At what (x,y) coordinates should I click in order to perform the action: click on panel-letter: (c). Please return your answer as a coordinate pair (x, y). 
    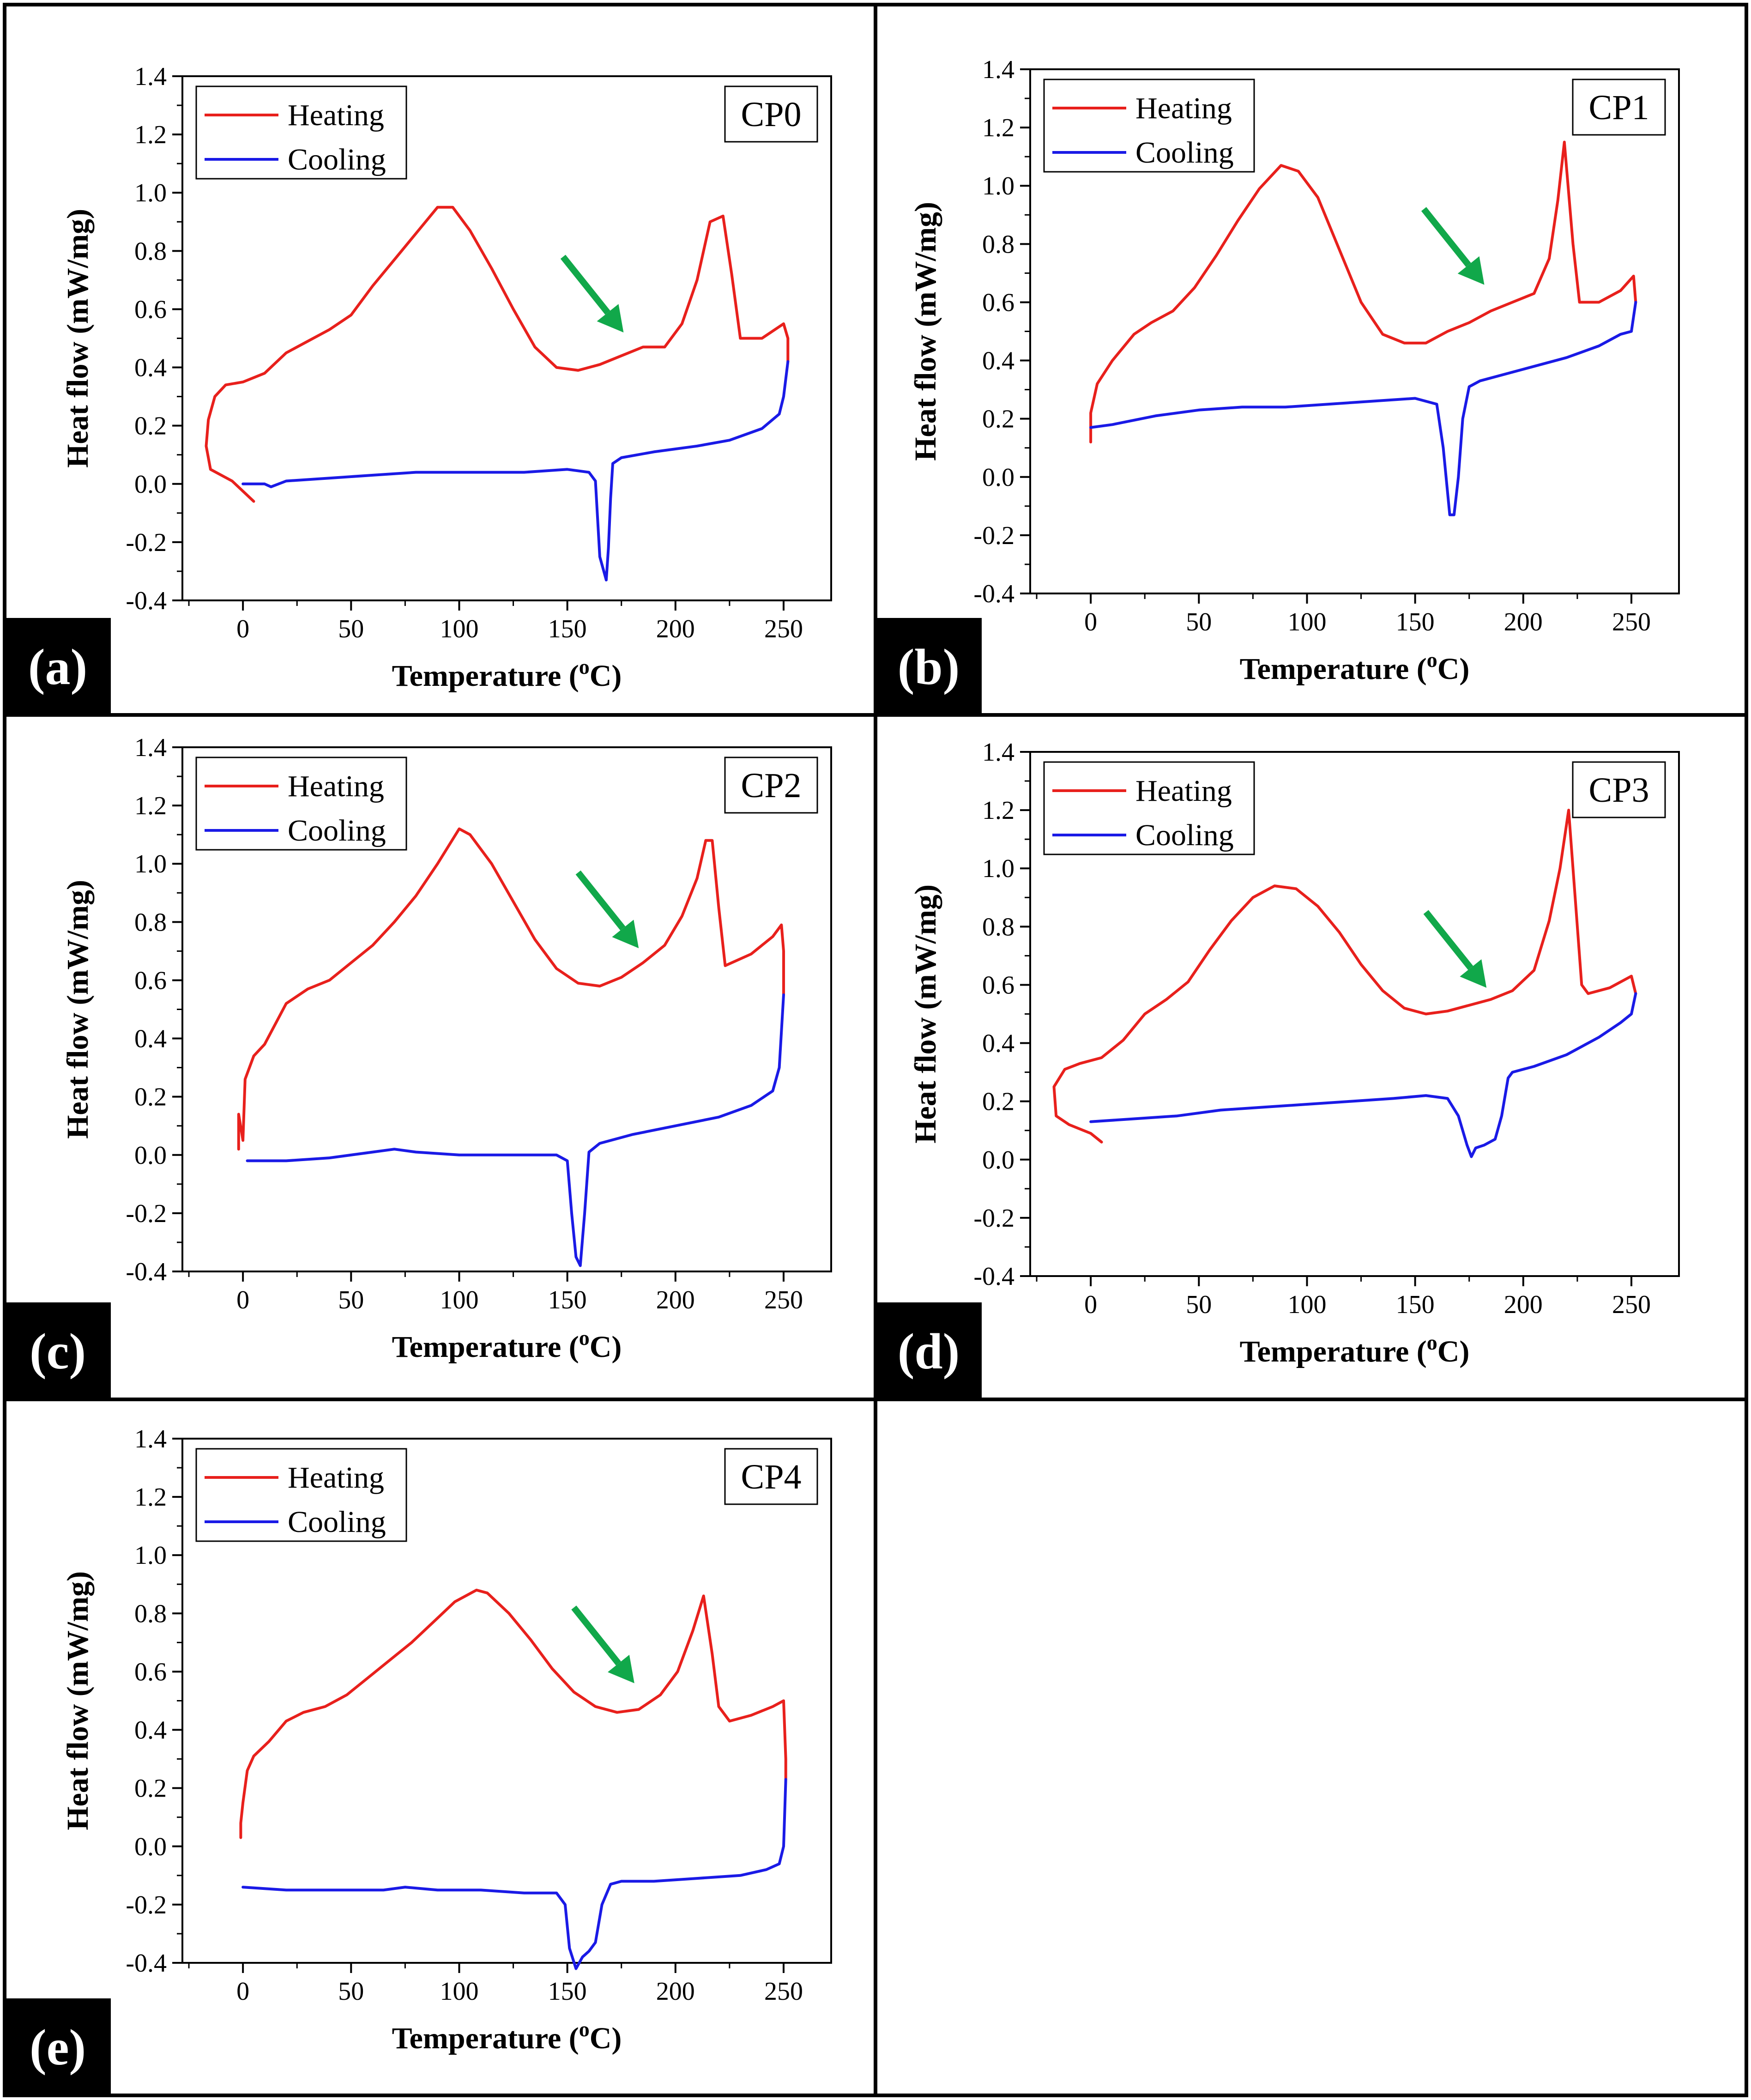
    Looking at the image, I should click on (58, 1351).